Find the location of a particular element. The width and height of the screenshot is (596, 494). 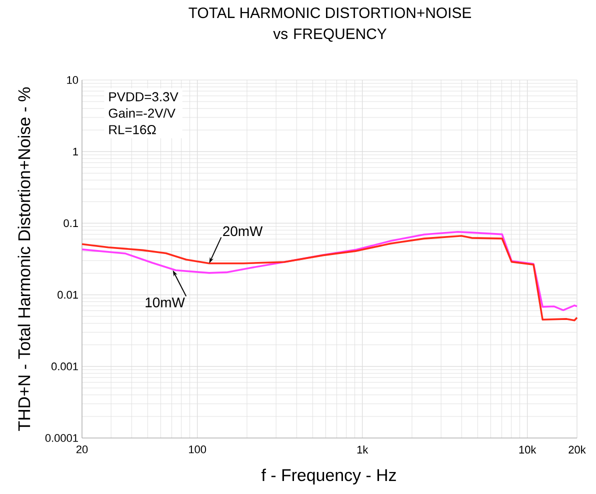

annotation: 10mW is located at coordinates (165, 302).